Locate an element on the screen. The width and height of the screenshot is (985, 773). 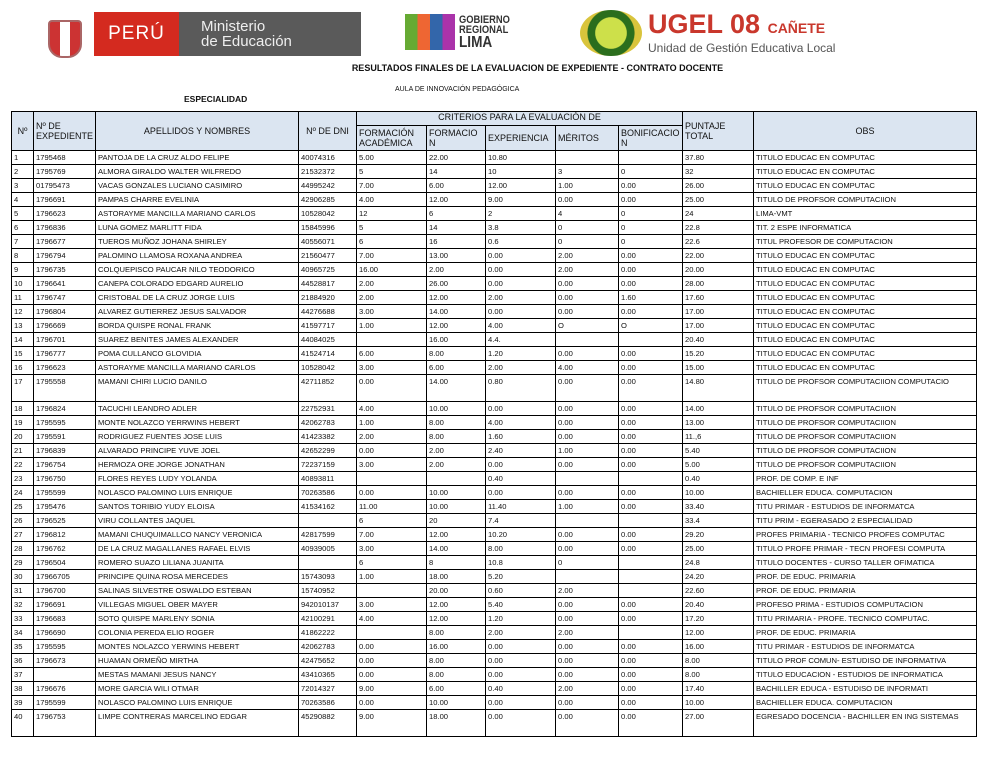
cell-expediente: 1796504 is located at coordinates (64, 562).